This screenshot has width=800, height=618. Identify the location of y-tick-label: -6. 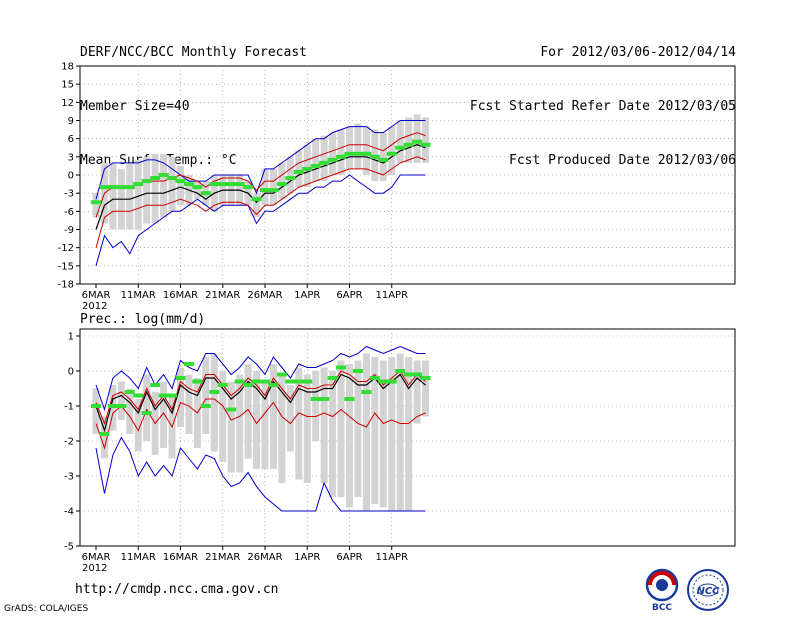
(69, 212).